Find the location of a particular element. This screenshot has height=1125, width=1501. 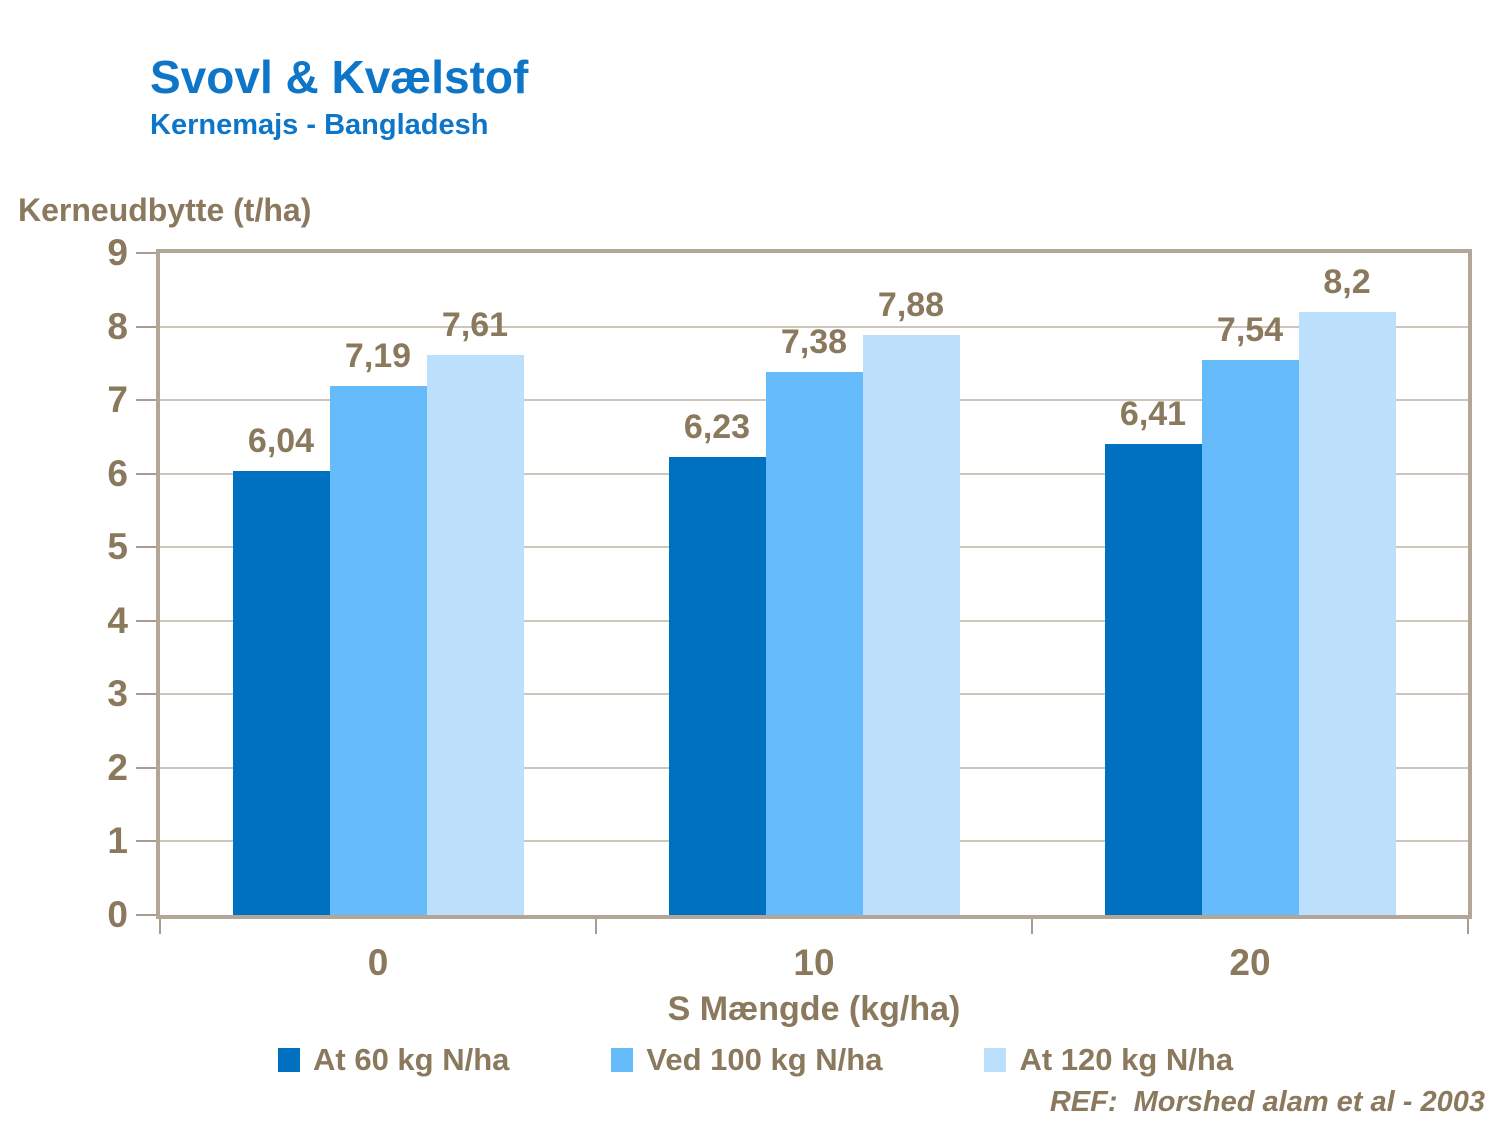

bar-value-label: 7,54 is located at coordinates (1250, 330).